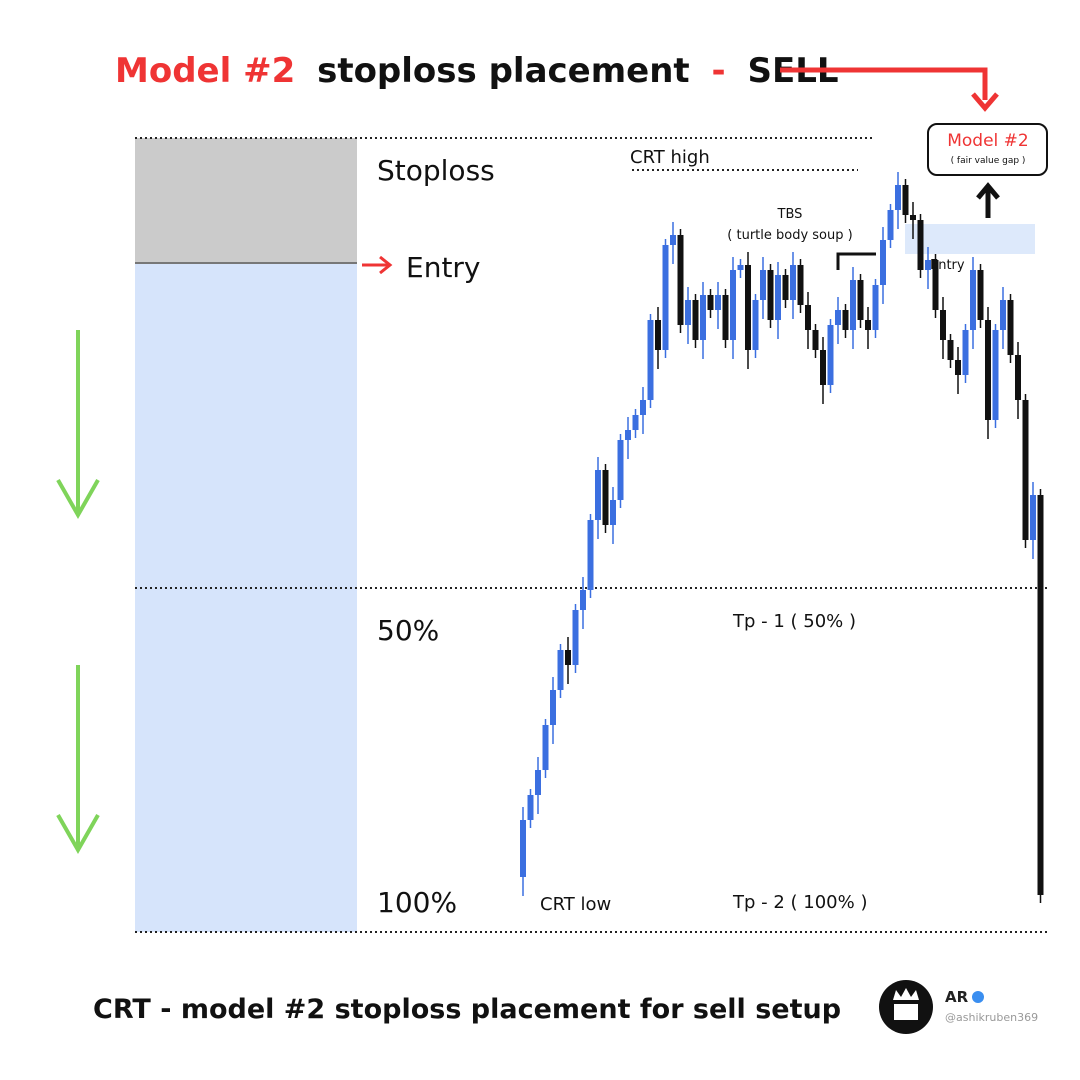  Describe the element at coordinates (436, 170) in the screenshot. I see `stoploss-label: Stoploss` at that location.